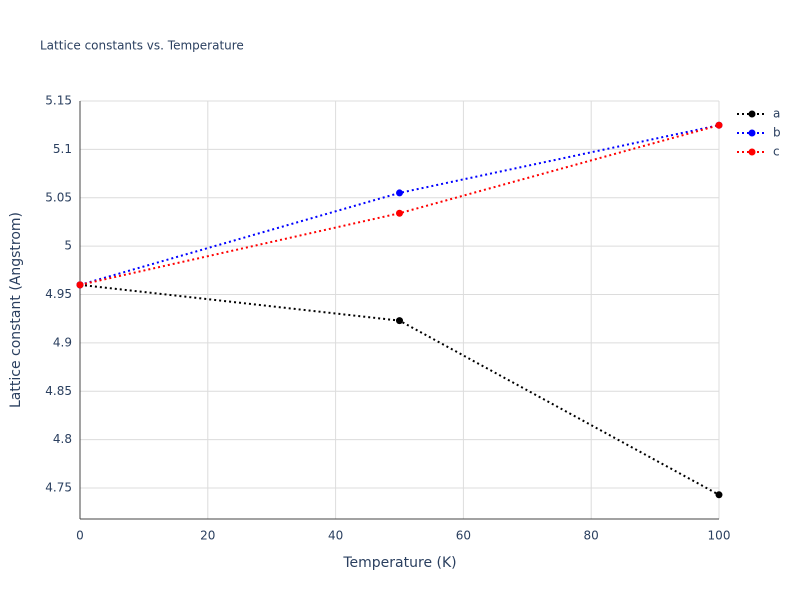 This screenshot has height=600, width=800. What do you see at coordinates (399, 563) in the screenshot?
I see `x-axis-label: Temperature (K)` at bounding box center [399, 563].